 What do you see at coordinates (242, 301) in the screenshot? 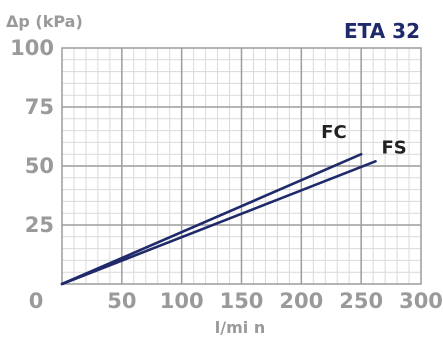
I see `x-tick-label: 150` at bounding box center [242, 301].